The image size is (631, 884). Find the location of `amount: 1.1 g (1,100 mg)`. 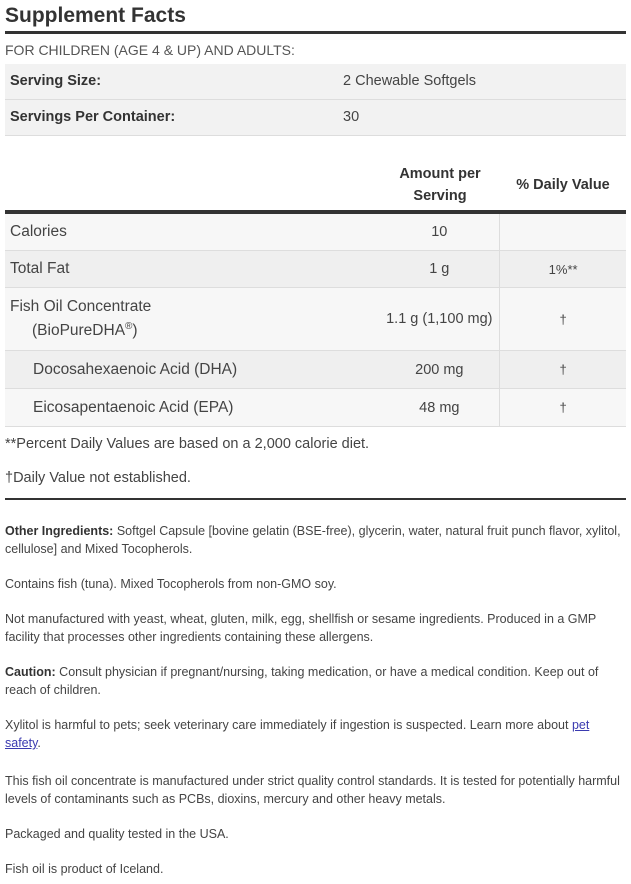

amount: 1.1 g (1,100 mg) is located at coordinates (439, 319).